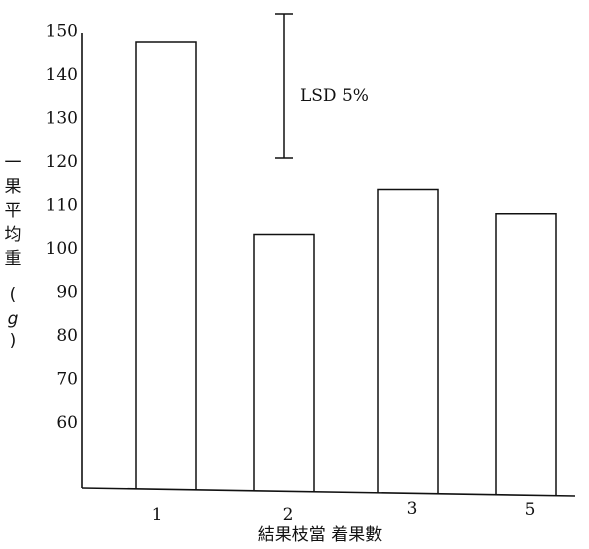 The width and height of the screenshot is (589, 549). I want to click on y-axis-label-text: g, so click(13, 319).